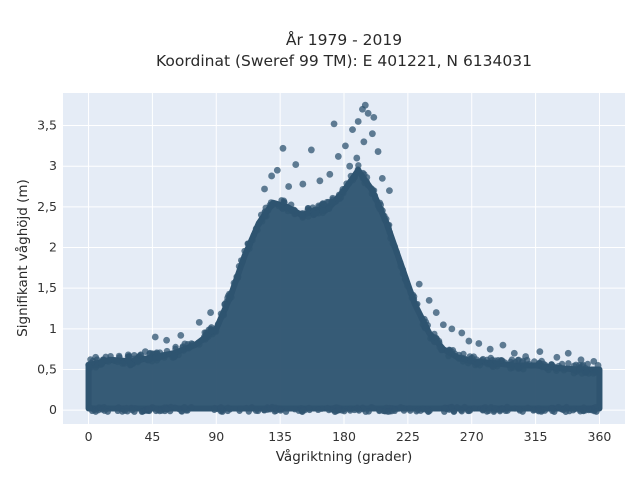 The width and height of the screenshot is (640, 480). I want to click on x-tick-label: 135, so click(280, 436).